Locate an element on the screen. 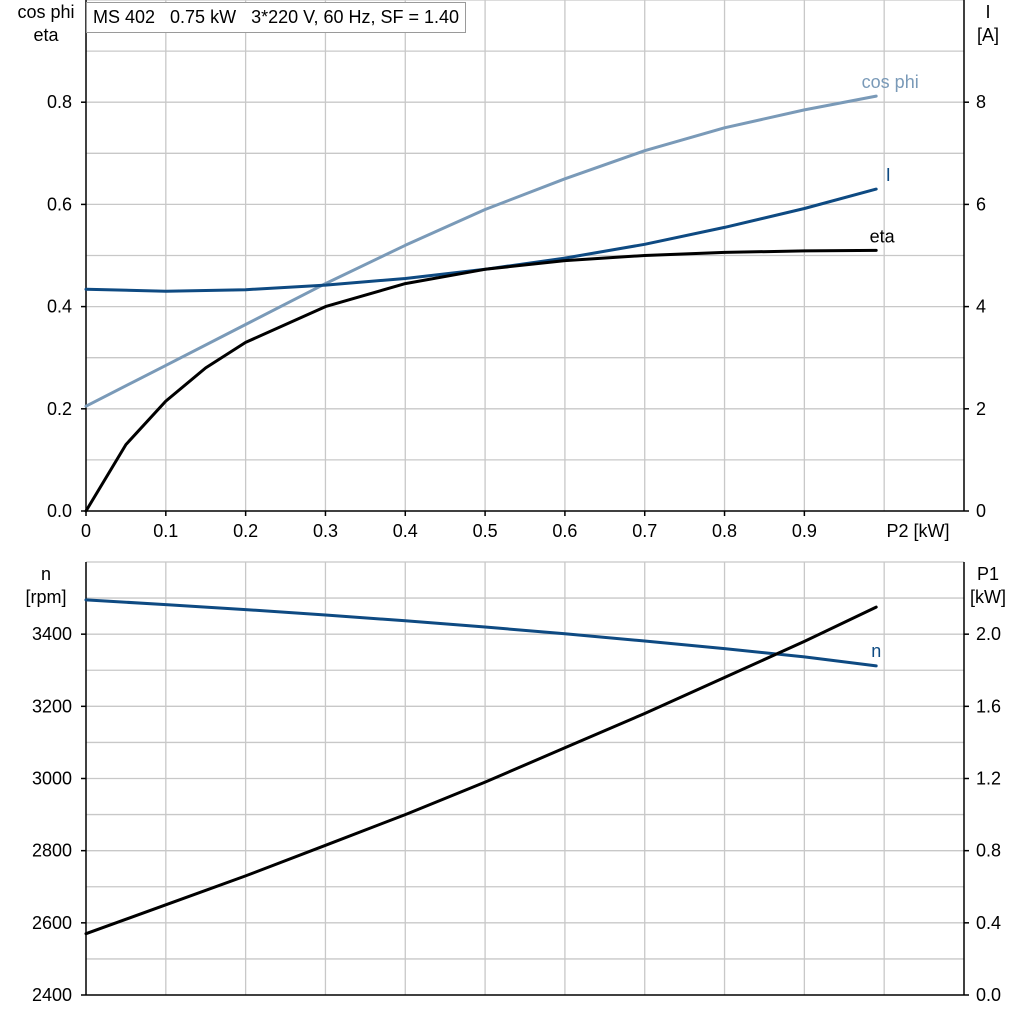 The width and height of the screenshot is (1024, 1024). y-right-tick-label: 6 is located at coordinates (981, 204).